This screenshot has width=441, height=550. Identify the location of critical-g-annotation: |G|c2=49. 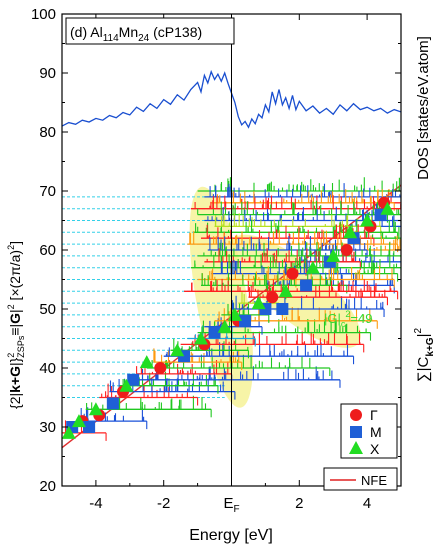
(348, 319).